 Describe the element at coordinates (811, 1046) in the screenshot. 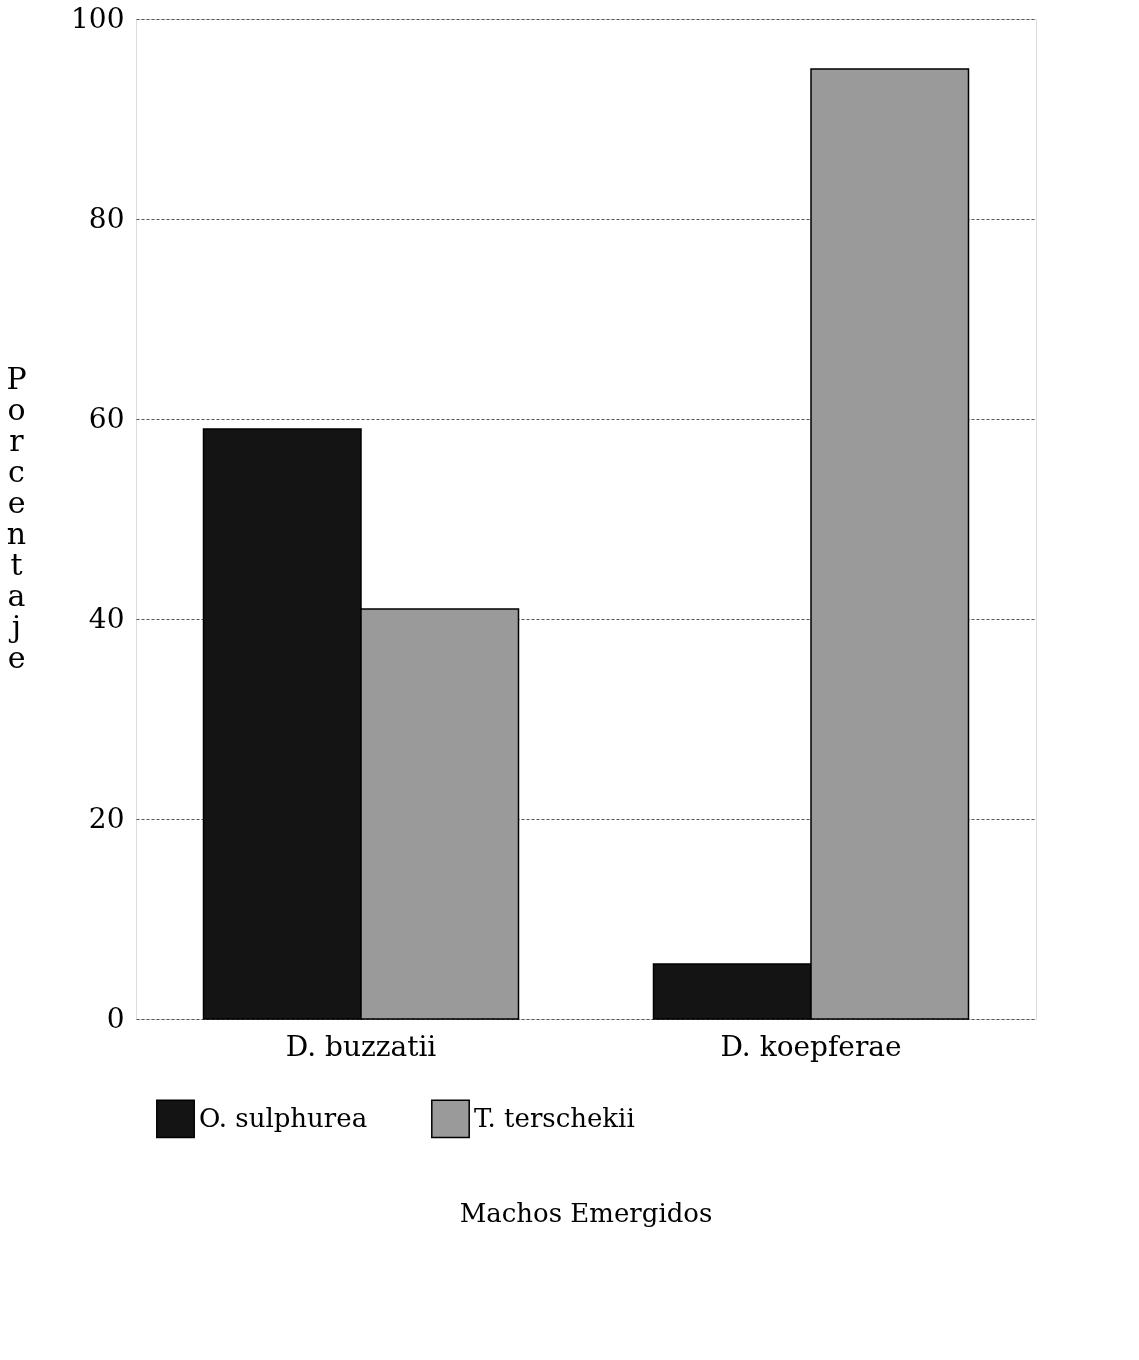

I see `x-tick-label: D. koepferae` at that location.